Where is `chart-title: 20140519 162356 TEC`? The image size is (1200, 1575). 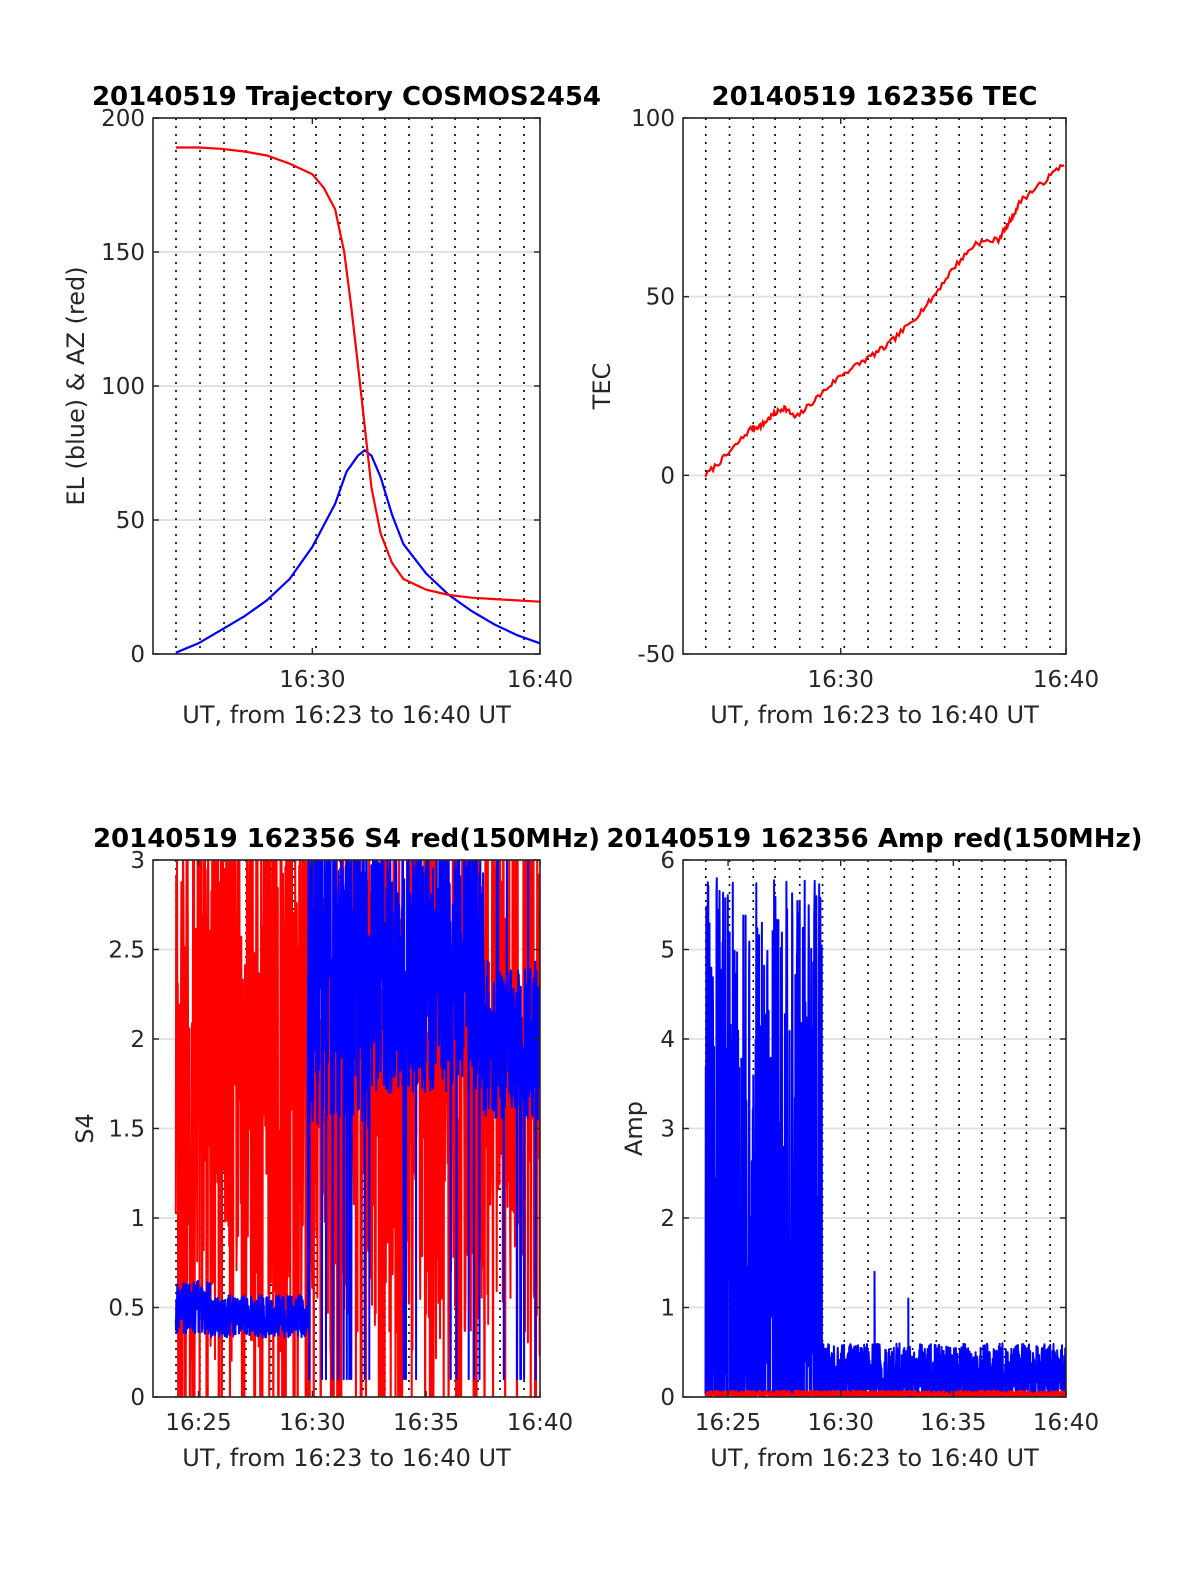
chart-title: 20140519 162356 TEC is located at coordinates (875, 97).